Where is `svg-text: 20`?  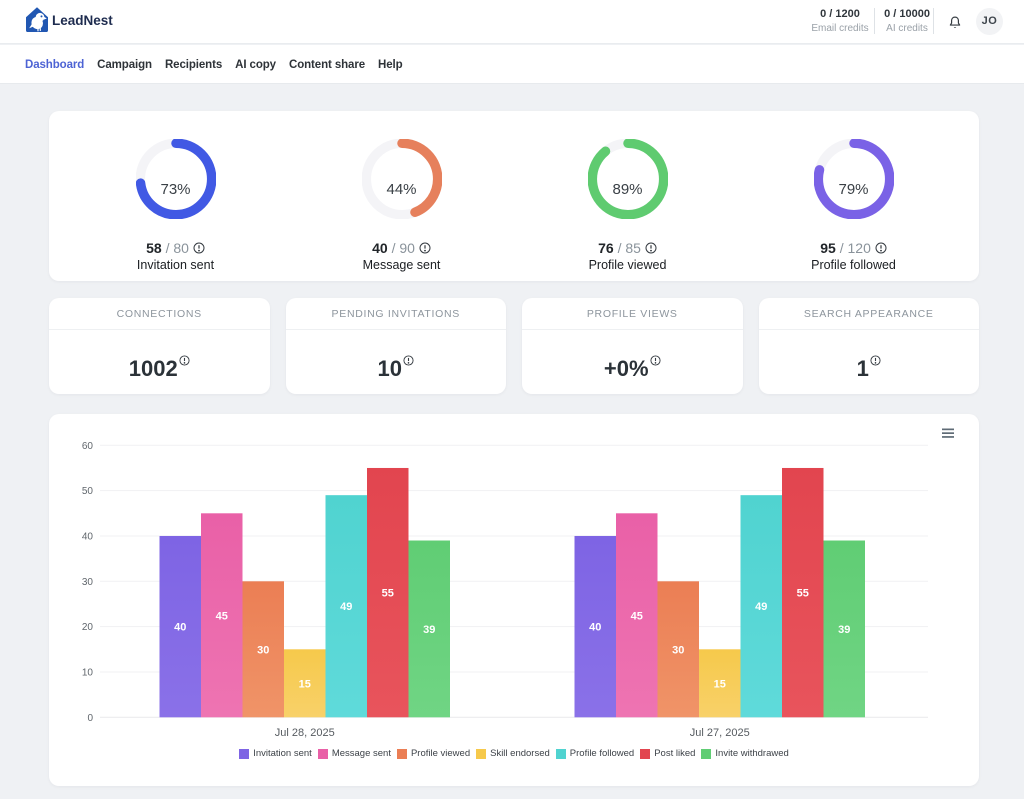 svg-text: 20 is located at coordinates (88, 627).